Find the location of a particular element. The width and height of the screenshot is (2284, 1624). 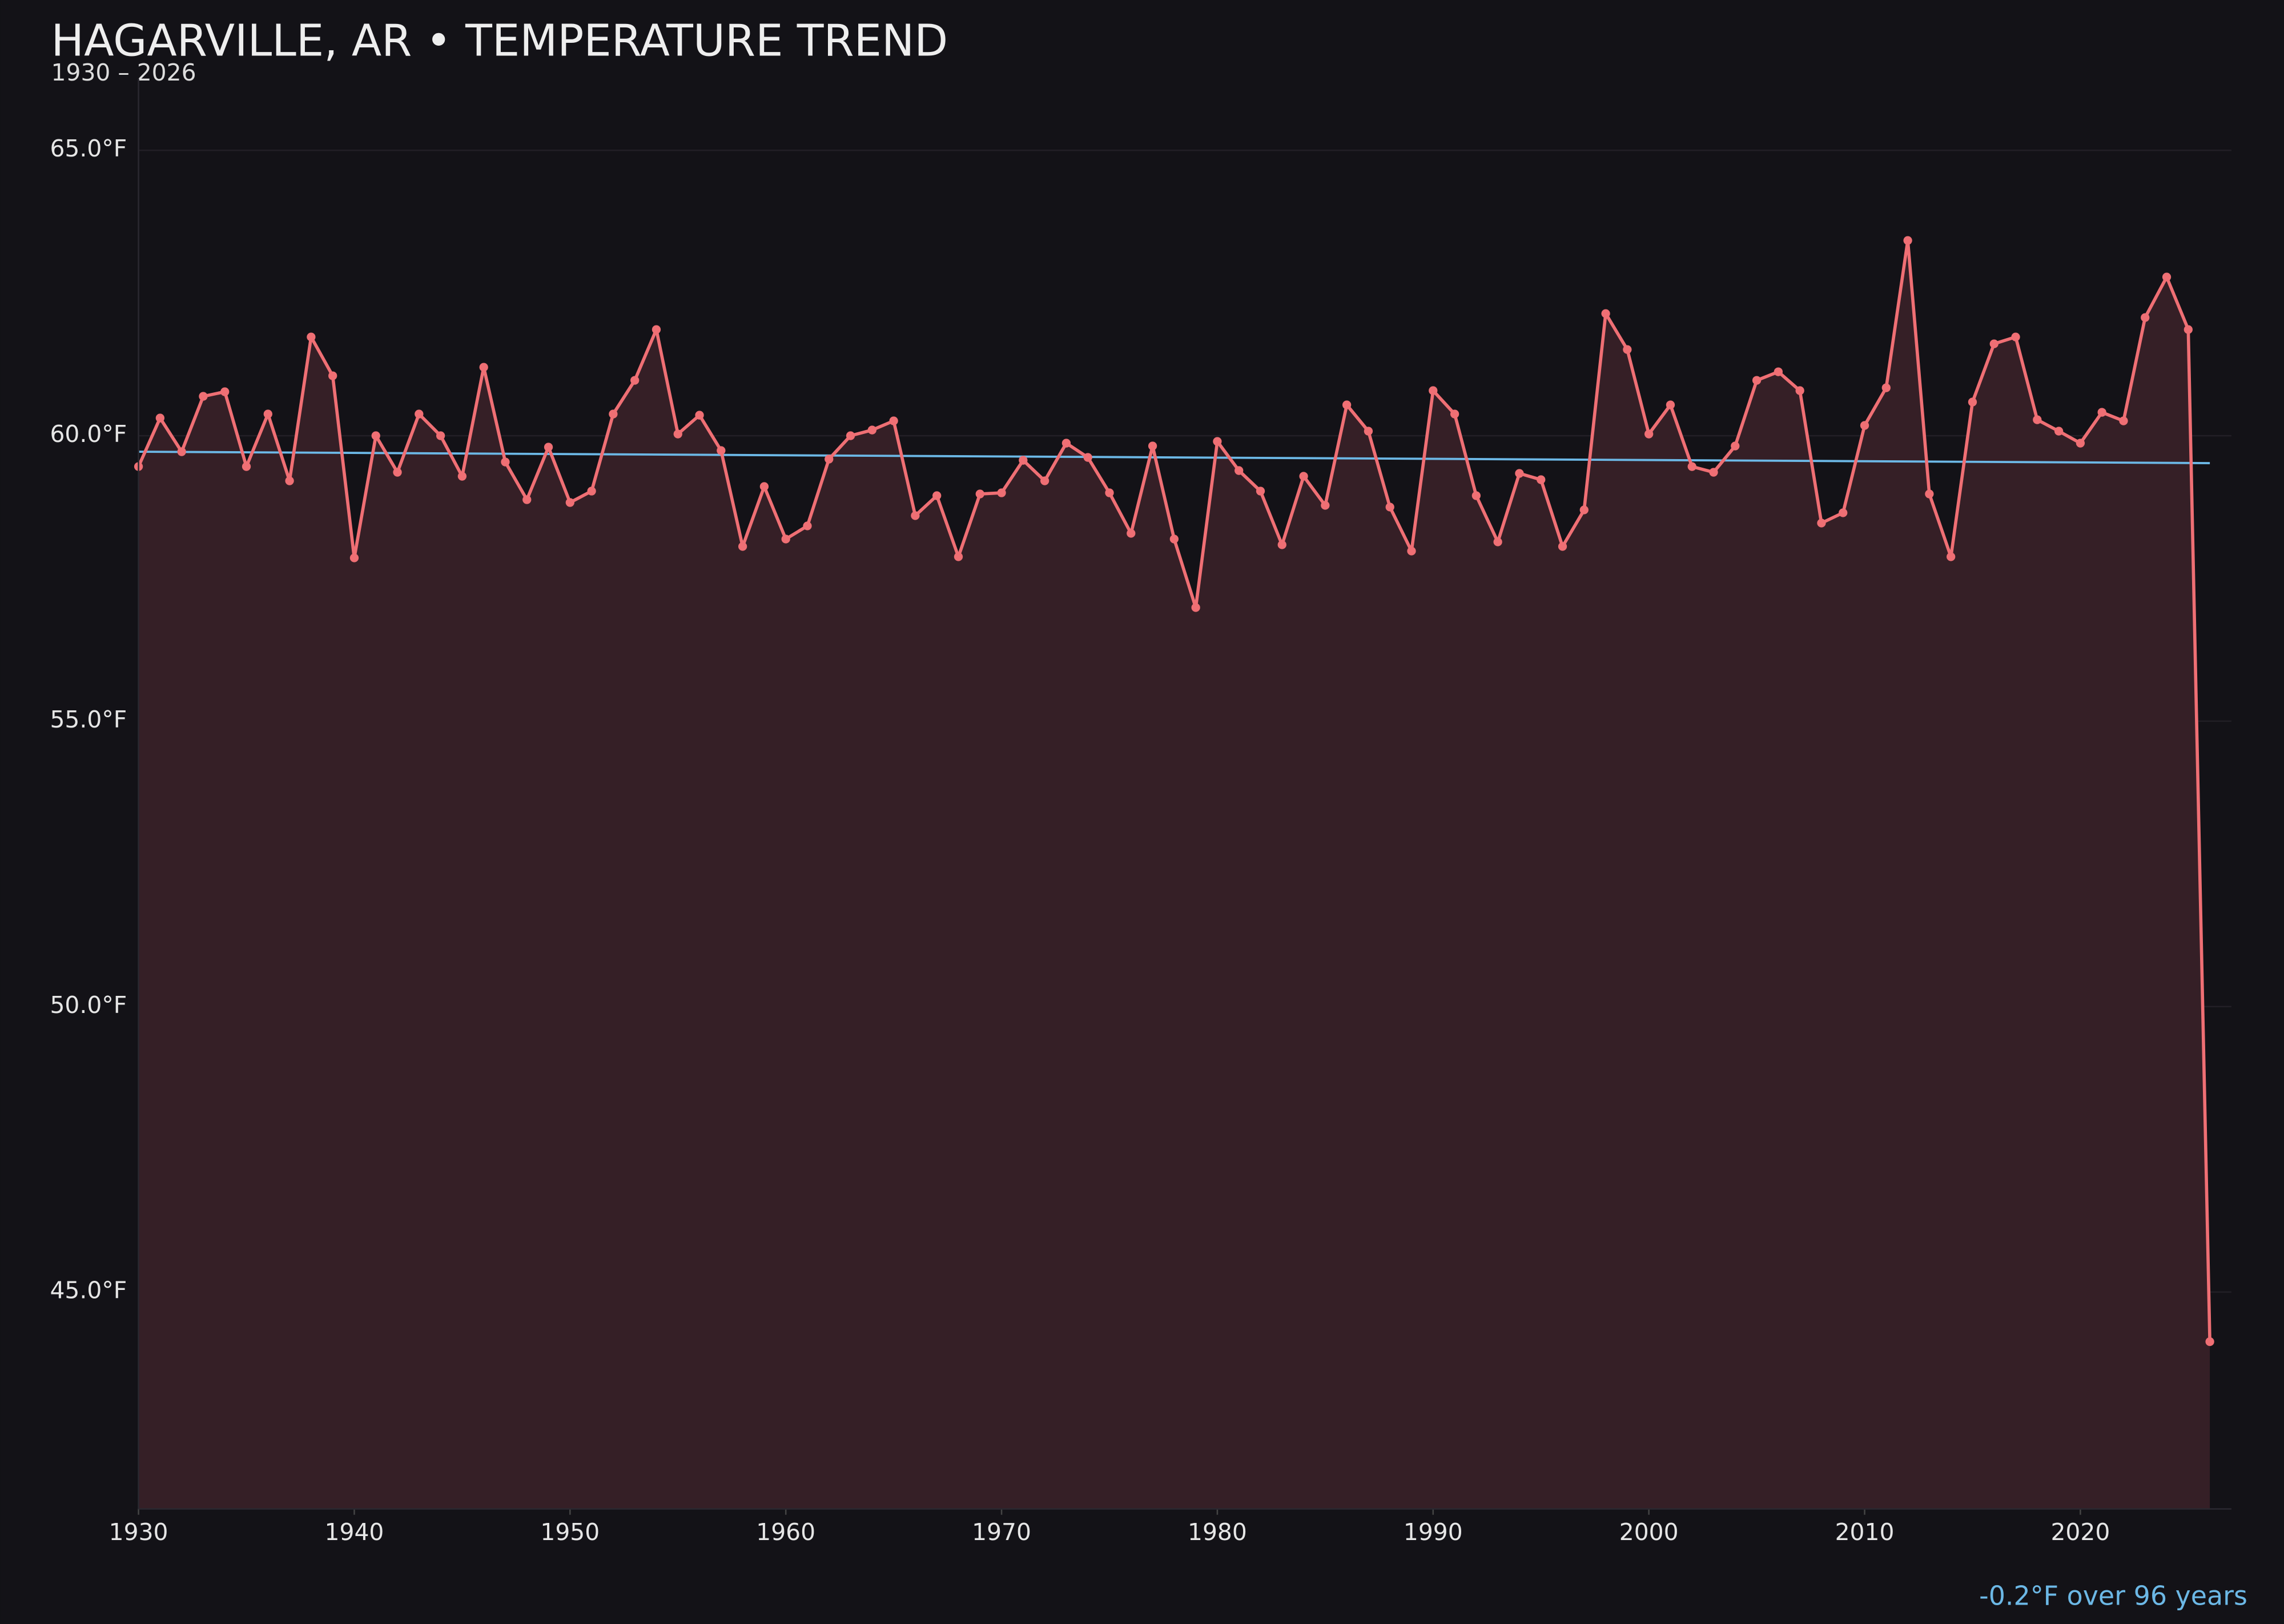

trend-annotation: -0.2°F over 96 years is located at coordinates (2113, 1596).